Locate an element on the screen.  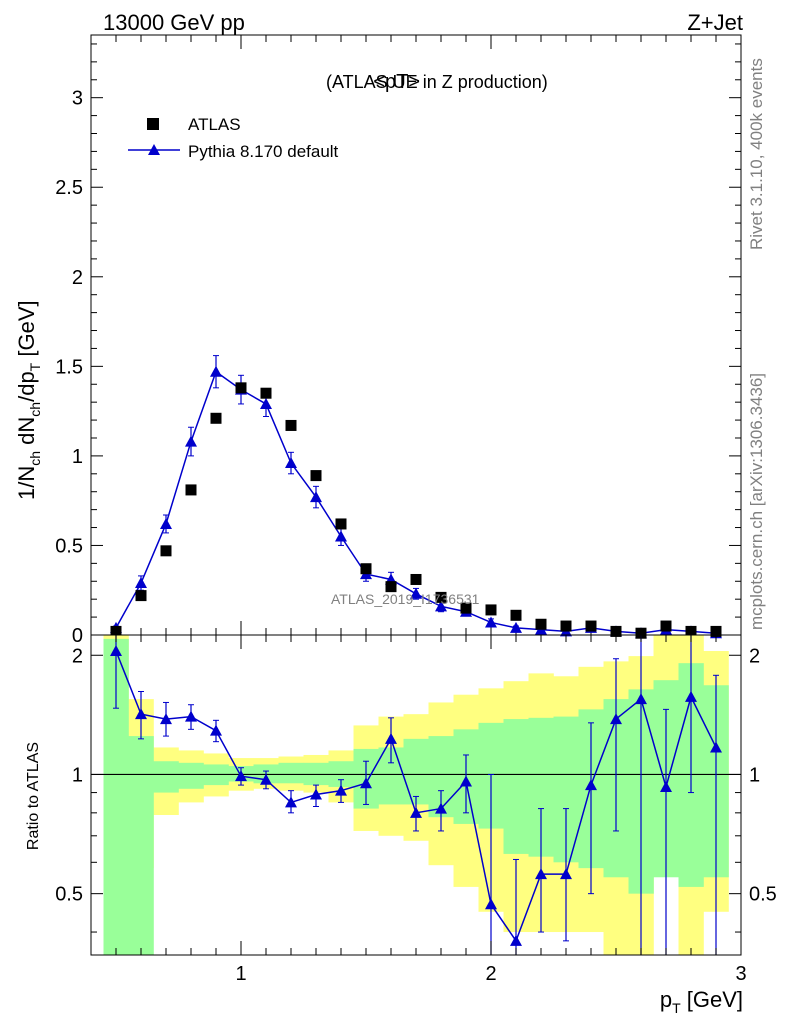
plot-title-sub: (ATLAS UE in Z production) is located at coordinates (437, 82).